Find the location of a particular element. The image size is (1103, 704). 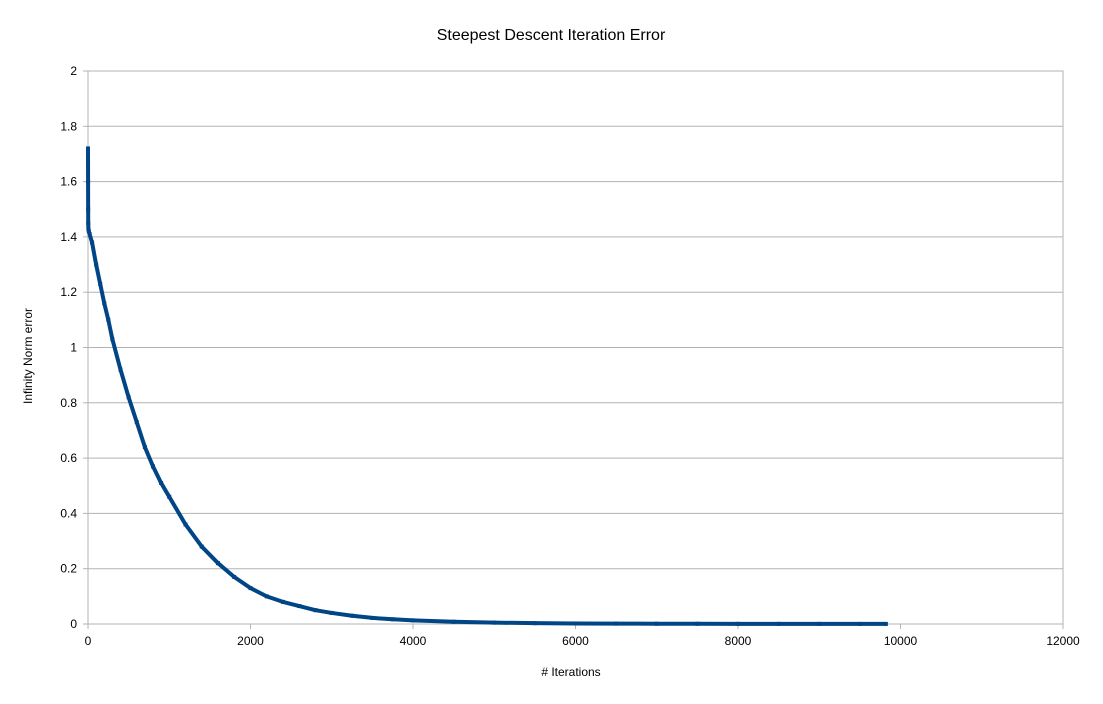

y-tick-label: 1.2 is located at coordinates (68, 292).